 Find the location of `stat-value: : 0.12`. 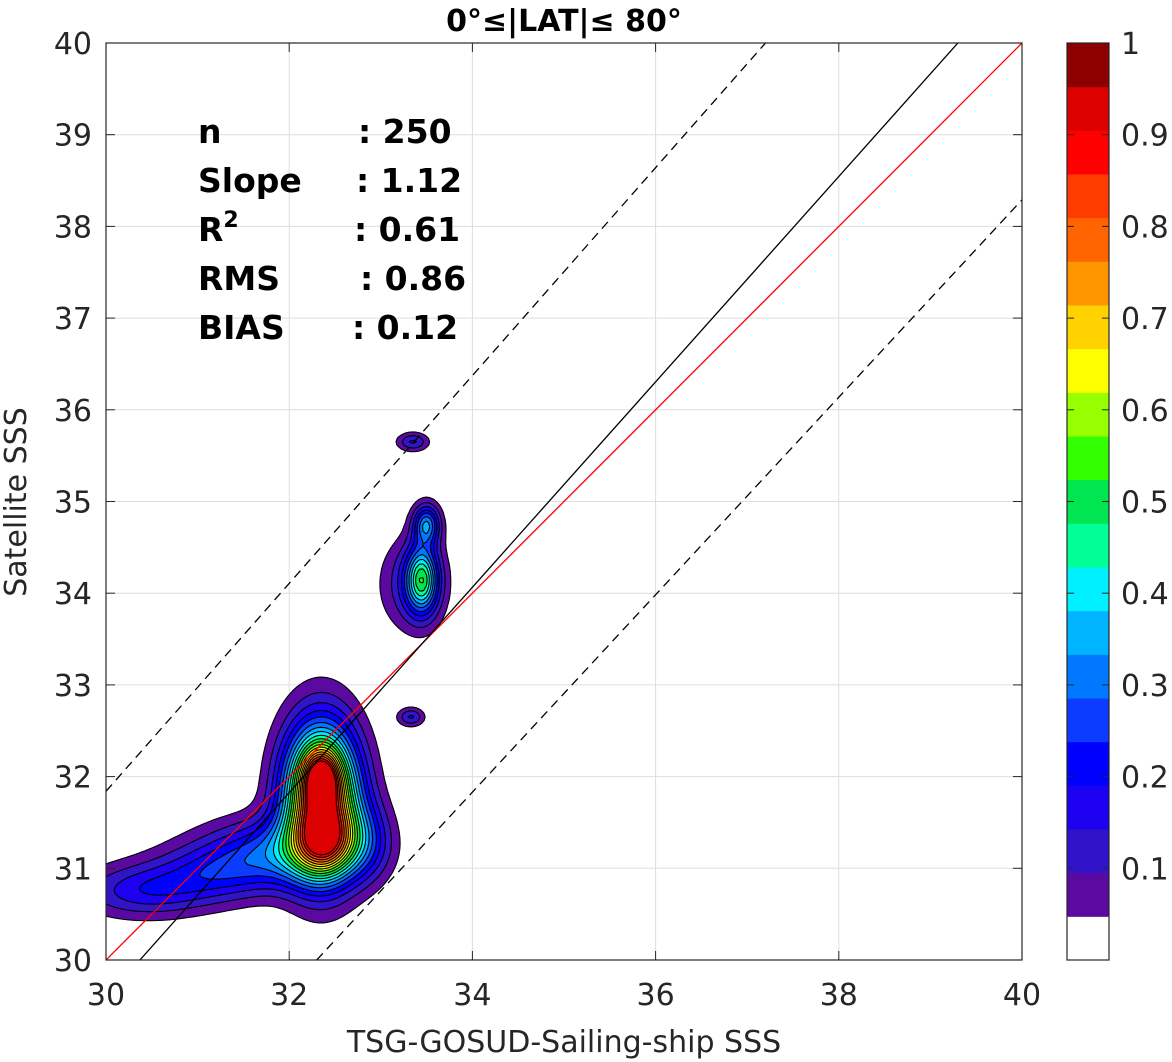

stat-value: : 0.12 is located at coordinates (405, 327).